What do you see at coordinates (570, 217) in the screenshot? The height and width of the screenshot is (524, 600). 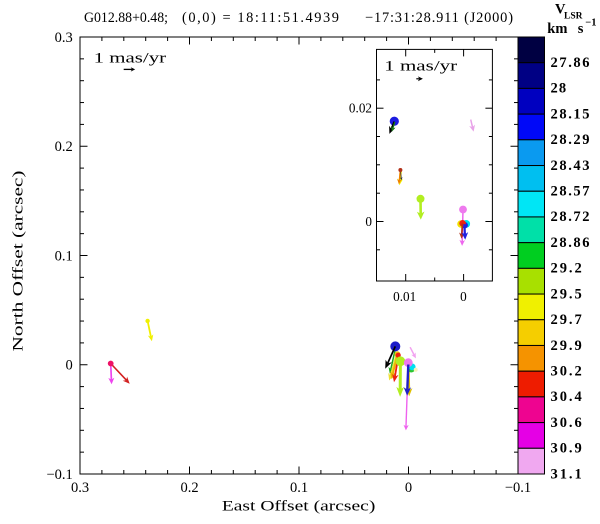 I see `svg-text: 28.72` at bounding box center [570, 217].